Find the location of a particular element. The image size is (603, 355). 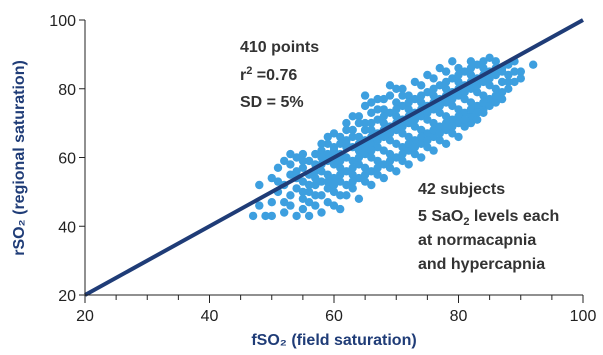

y-axis-label: rSO₂ (regional saturation) is located at coordinates (19, 158).